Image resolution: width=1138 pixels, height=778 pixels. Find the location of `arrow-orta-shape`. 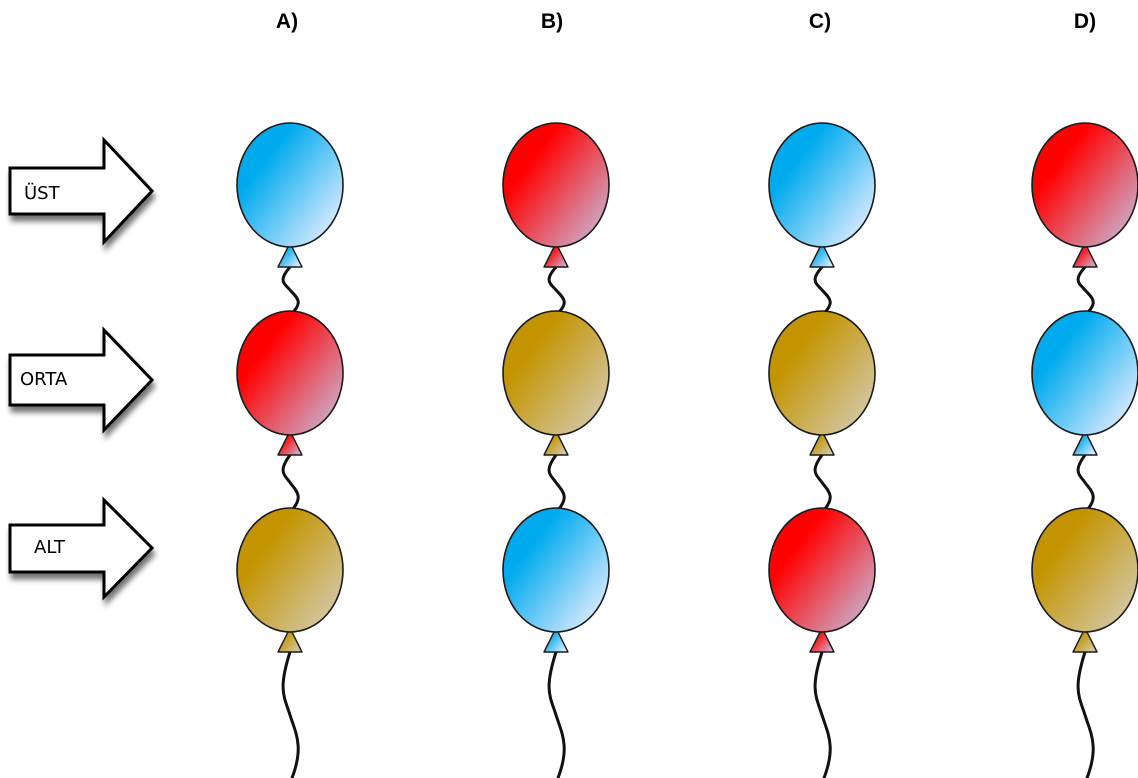

arrow-orta-shape is located at coordinates (81, 380).